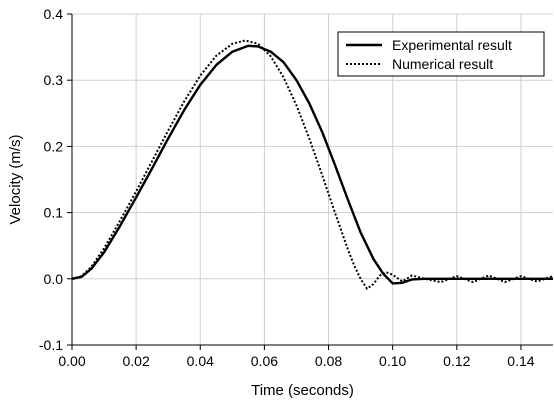 The width and height of the screenshot is (554, 400). What do you see at coordinates (520, 361) in the screenshot?
I see `x-tick-label: 0.14` at bounding box center [520, 361].